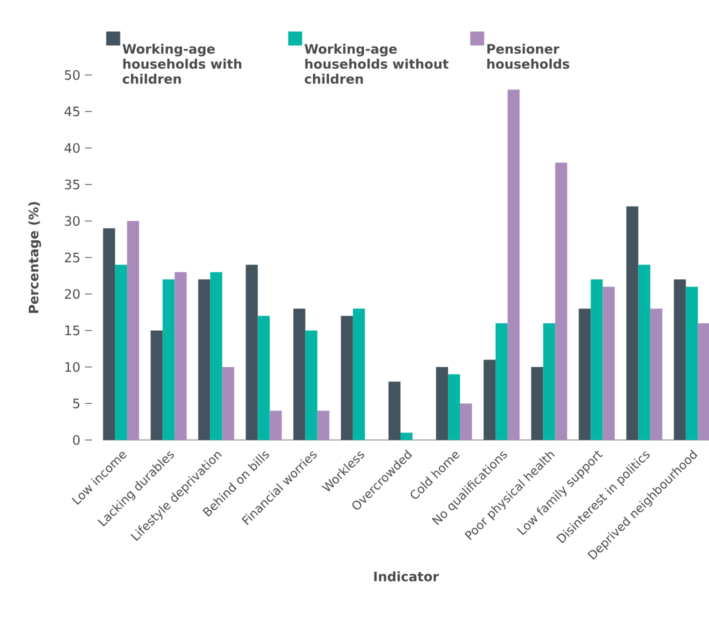  Describe the element at coordinates (406, 576) in the screenshot. I see `x-axis-title: Indicator` at that location.